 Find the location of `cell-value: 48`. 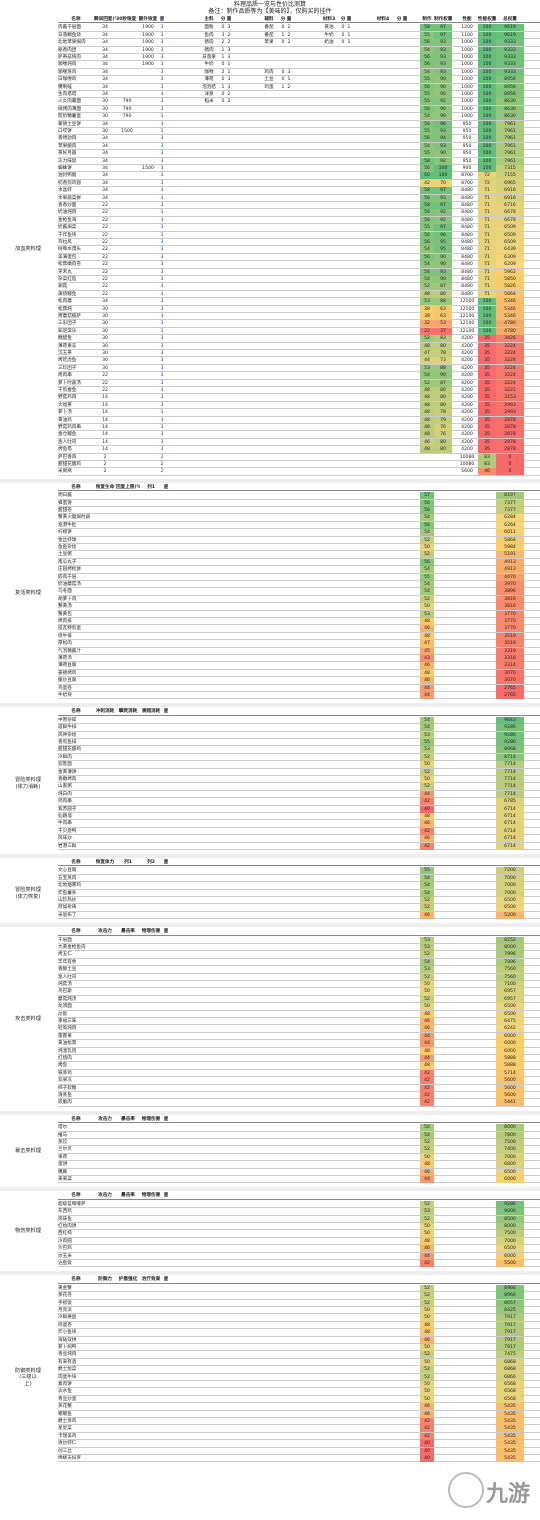

cell-value: 48 is located at coordinates (427, 398).